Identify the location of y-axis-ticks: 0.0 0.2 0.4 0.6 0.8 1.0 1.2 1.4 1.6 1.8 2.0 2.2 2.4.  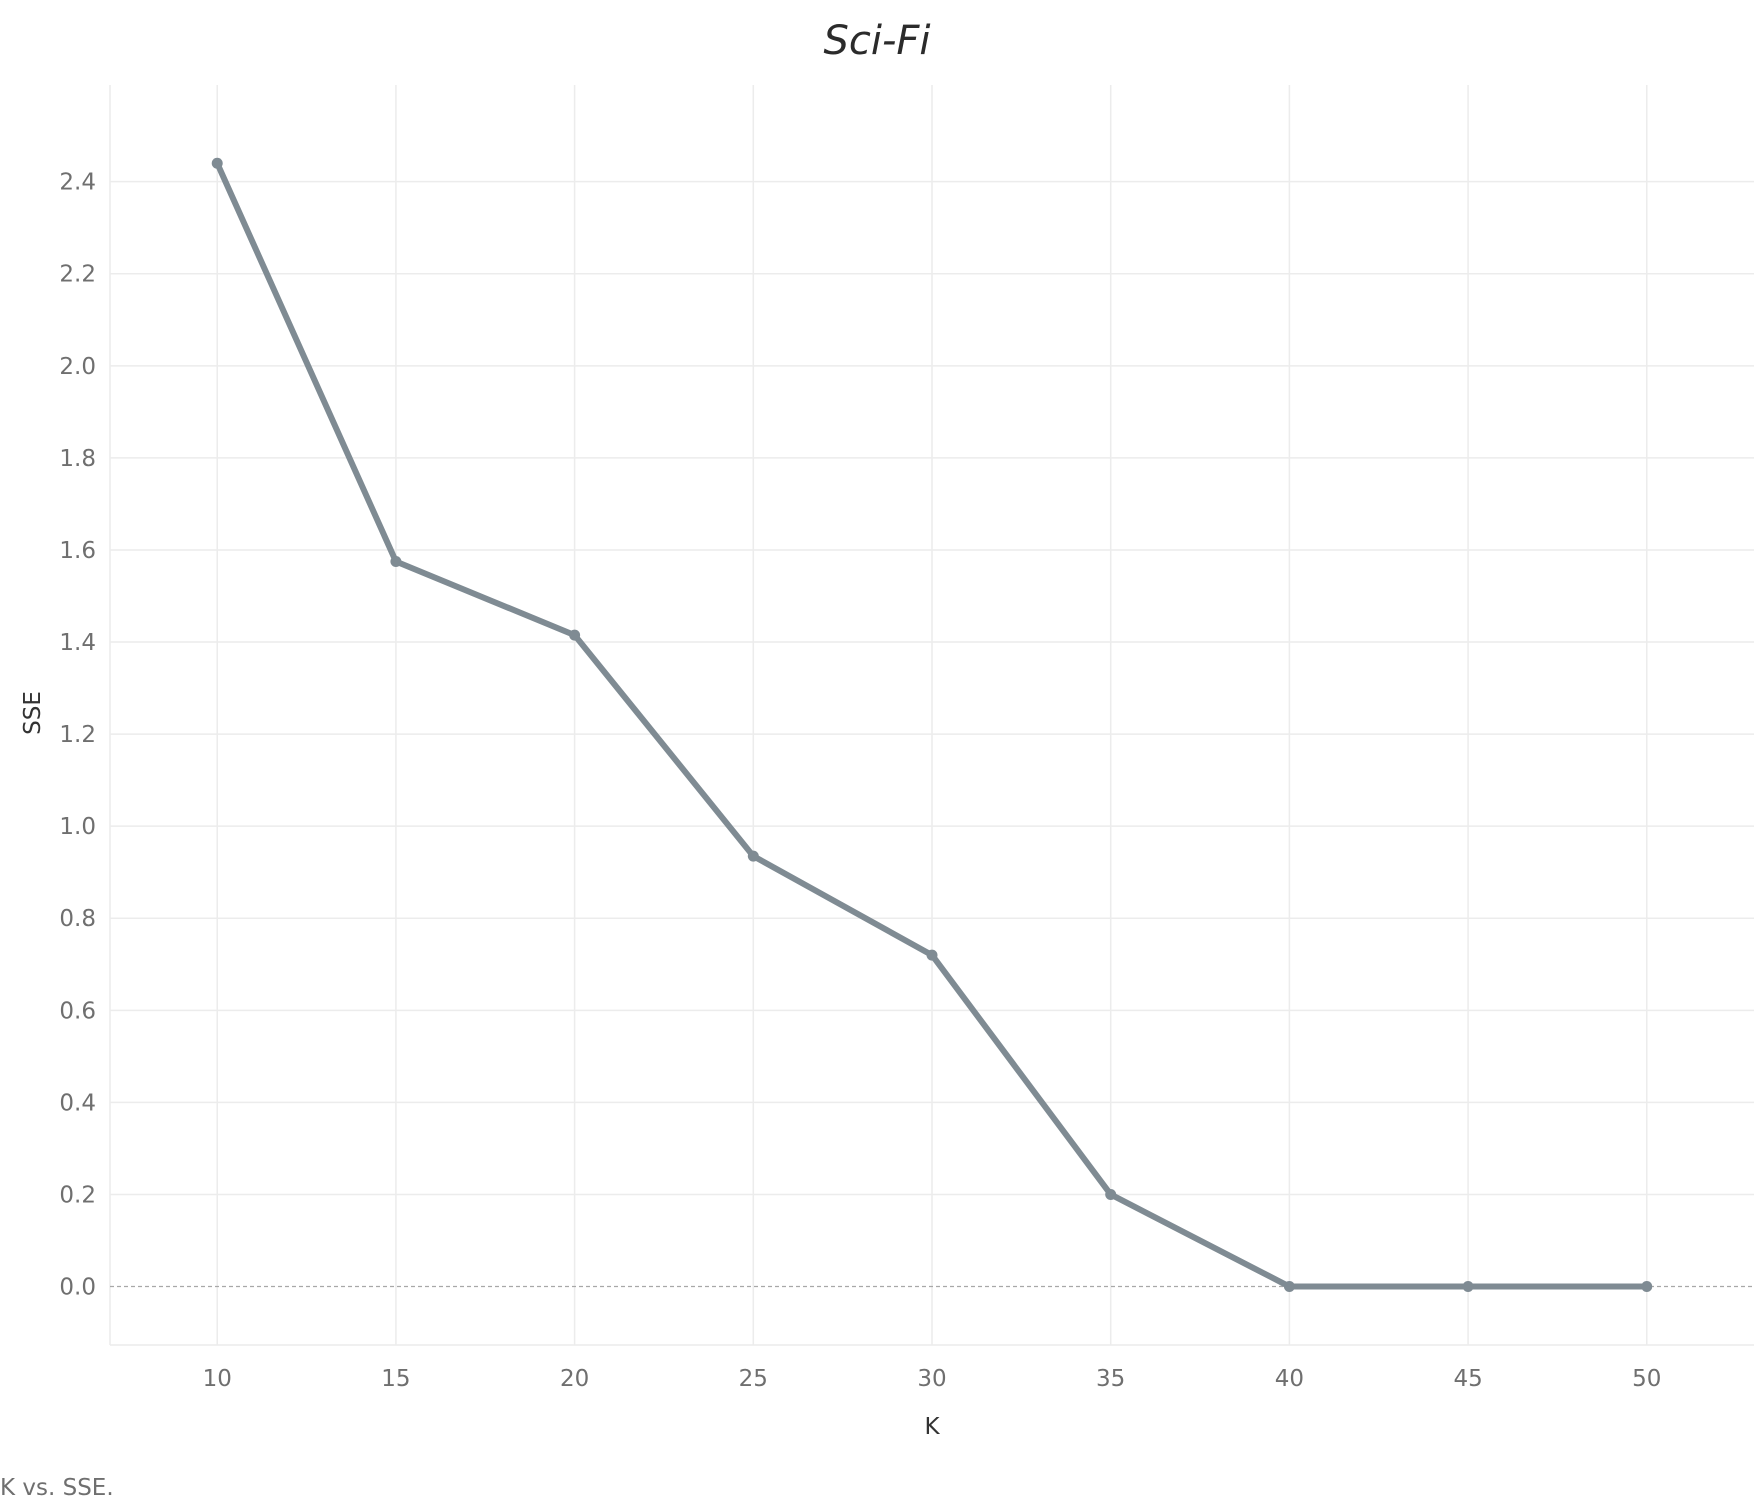
(77, 735).